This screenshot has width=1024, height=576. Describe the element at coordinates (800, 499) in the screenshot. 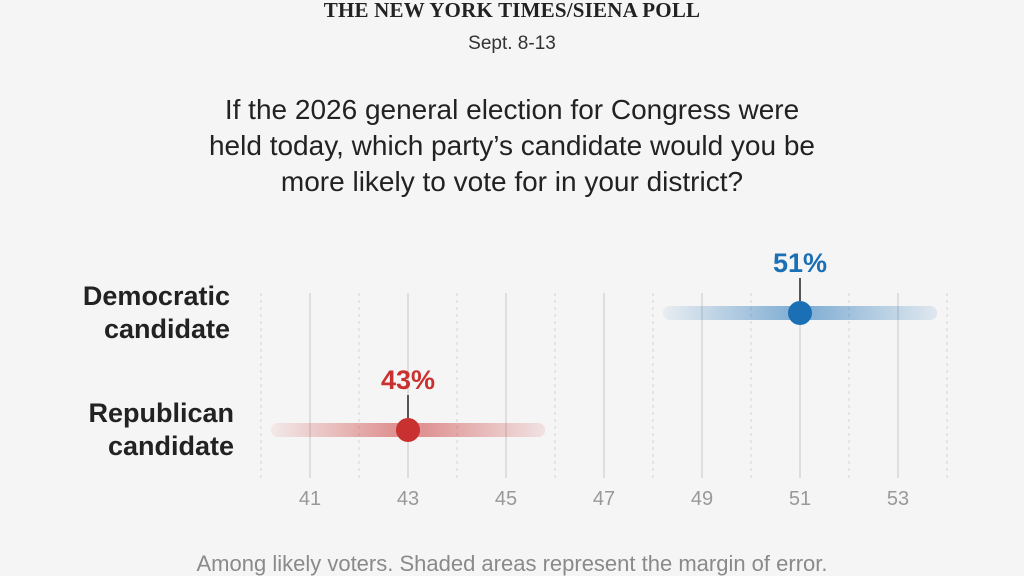

I see `x-tick-label: 51` at that location.